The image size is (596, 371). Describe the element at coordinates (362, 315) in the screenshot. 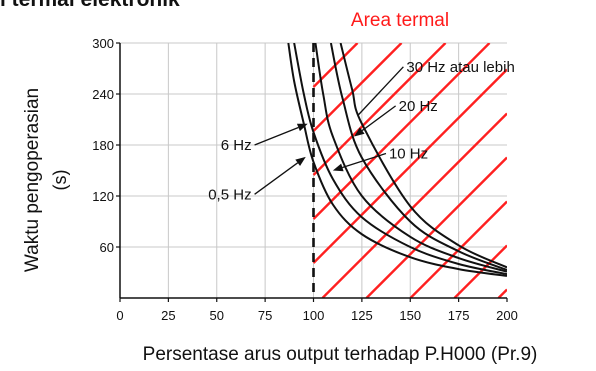

I see `x-tick-label: 125` at that location.